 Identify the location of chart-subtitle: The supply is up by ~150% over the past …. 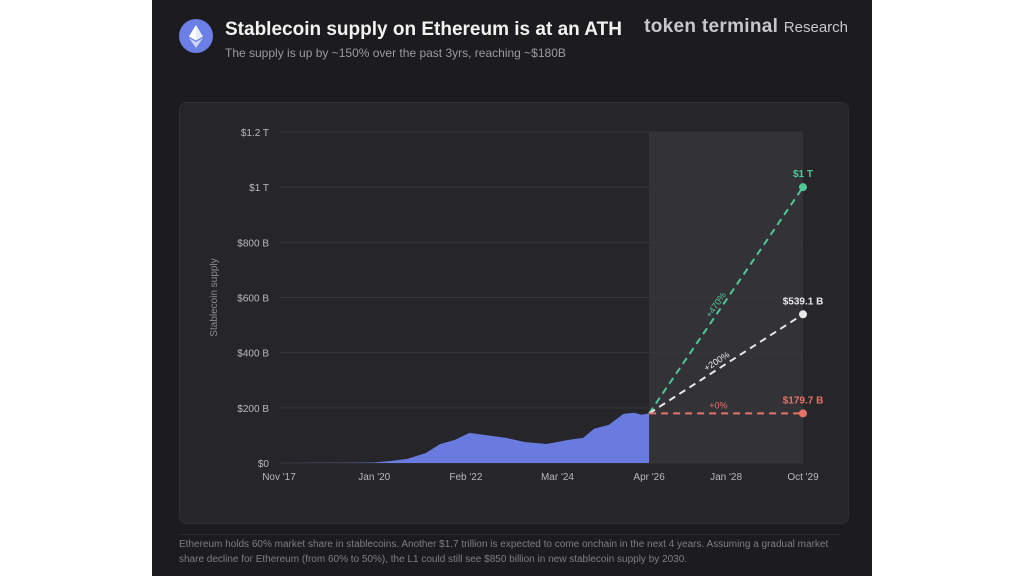
(395, 53).